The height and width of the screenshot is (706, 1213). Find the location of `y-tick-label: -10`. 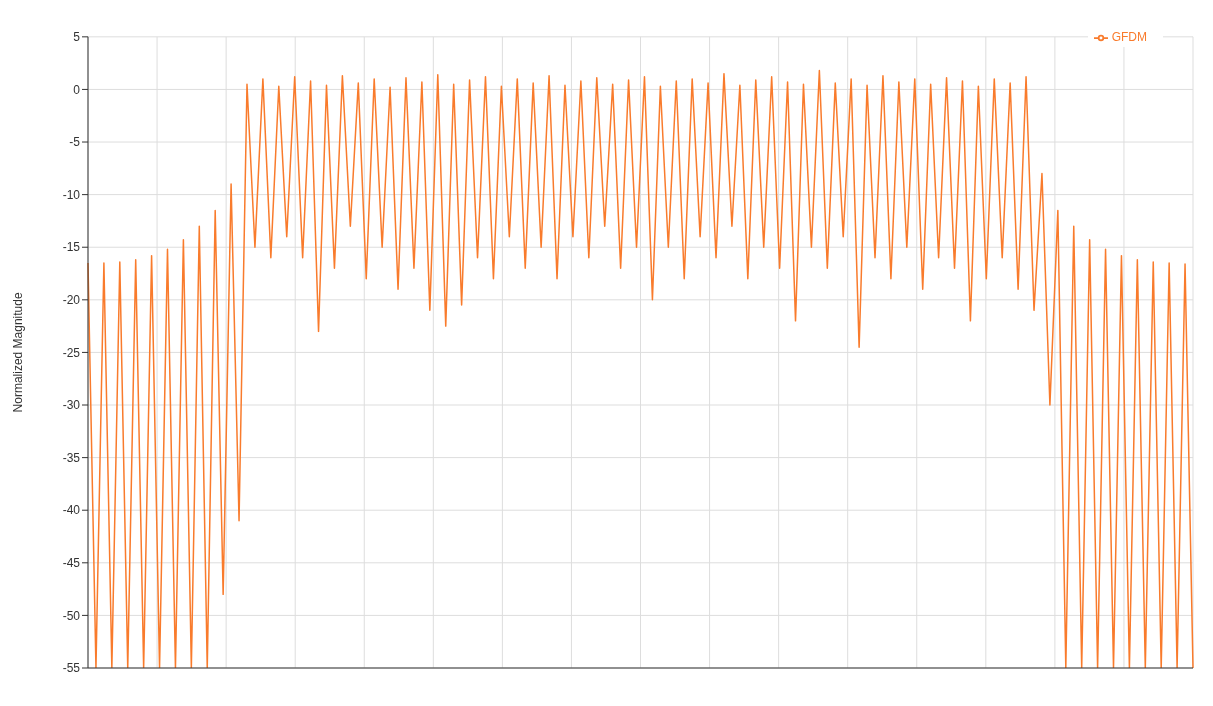

y-tick-label: -10 is located at coordinates (71, 194).